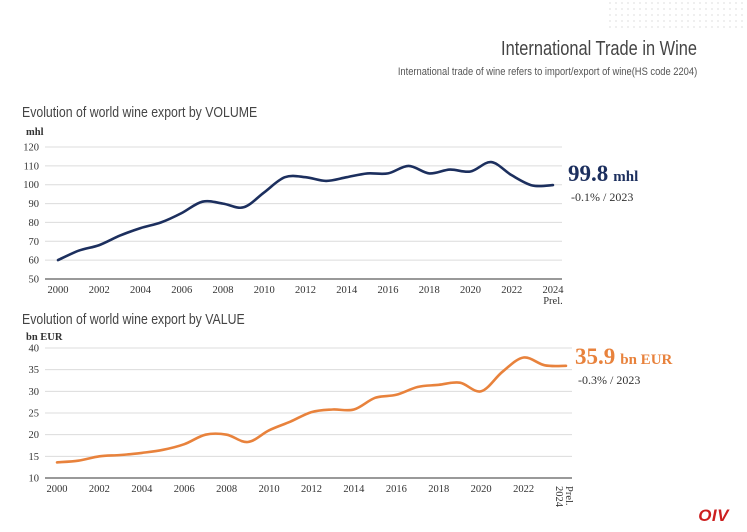  I want to click on value-change-label: -0.3% / 2023, so click(609, 380).